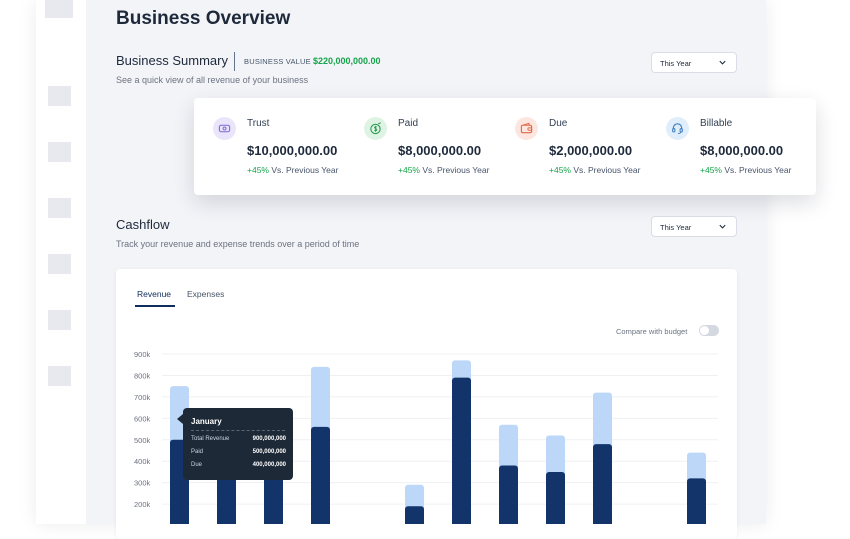 The width and height of the screenshot is (850, 539). Describe the element at coordinates (716, 123) in the screenshot. I see `metric-name: Billable` at that location.